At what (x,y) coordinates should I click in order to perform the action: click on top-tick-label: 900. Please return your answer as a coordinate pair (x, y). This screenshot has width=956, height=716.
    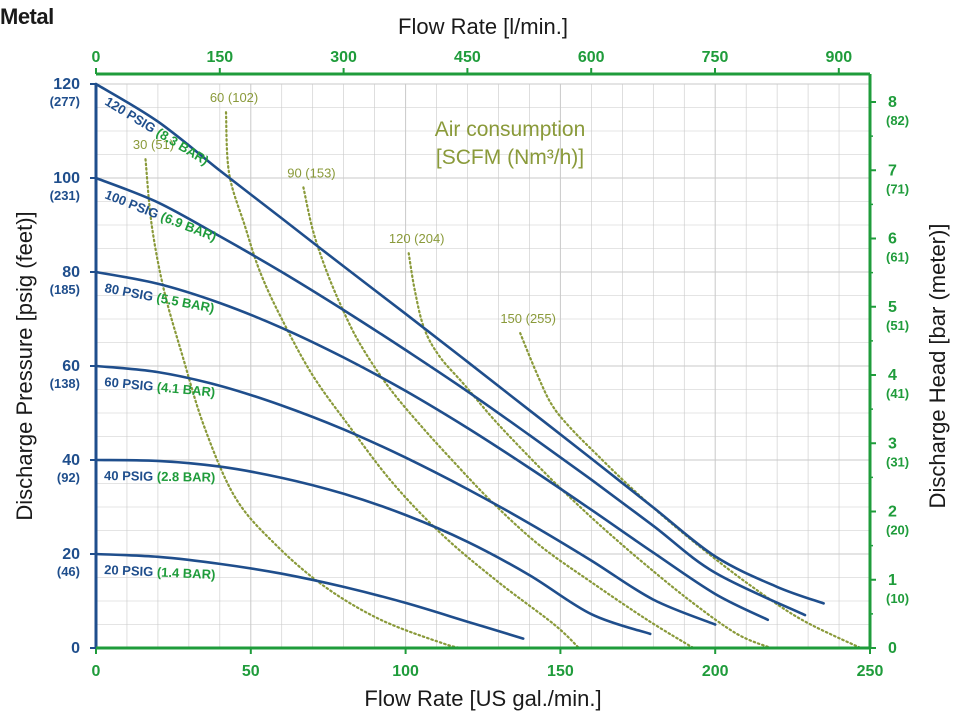
    Looking at the image, I should click on (838, 57).